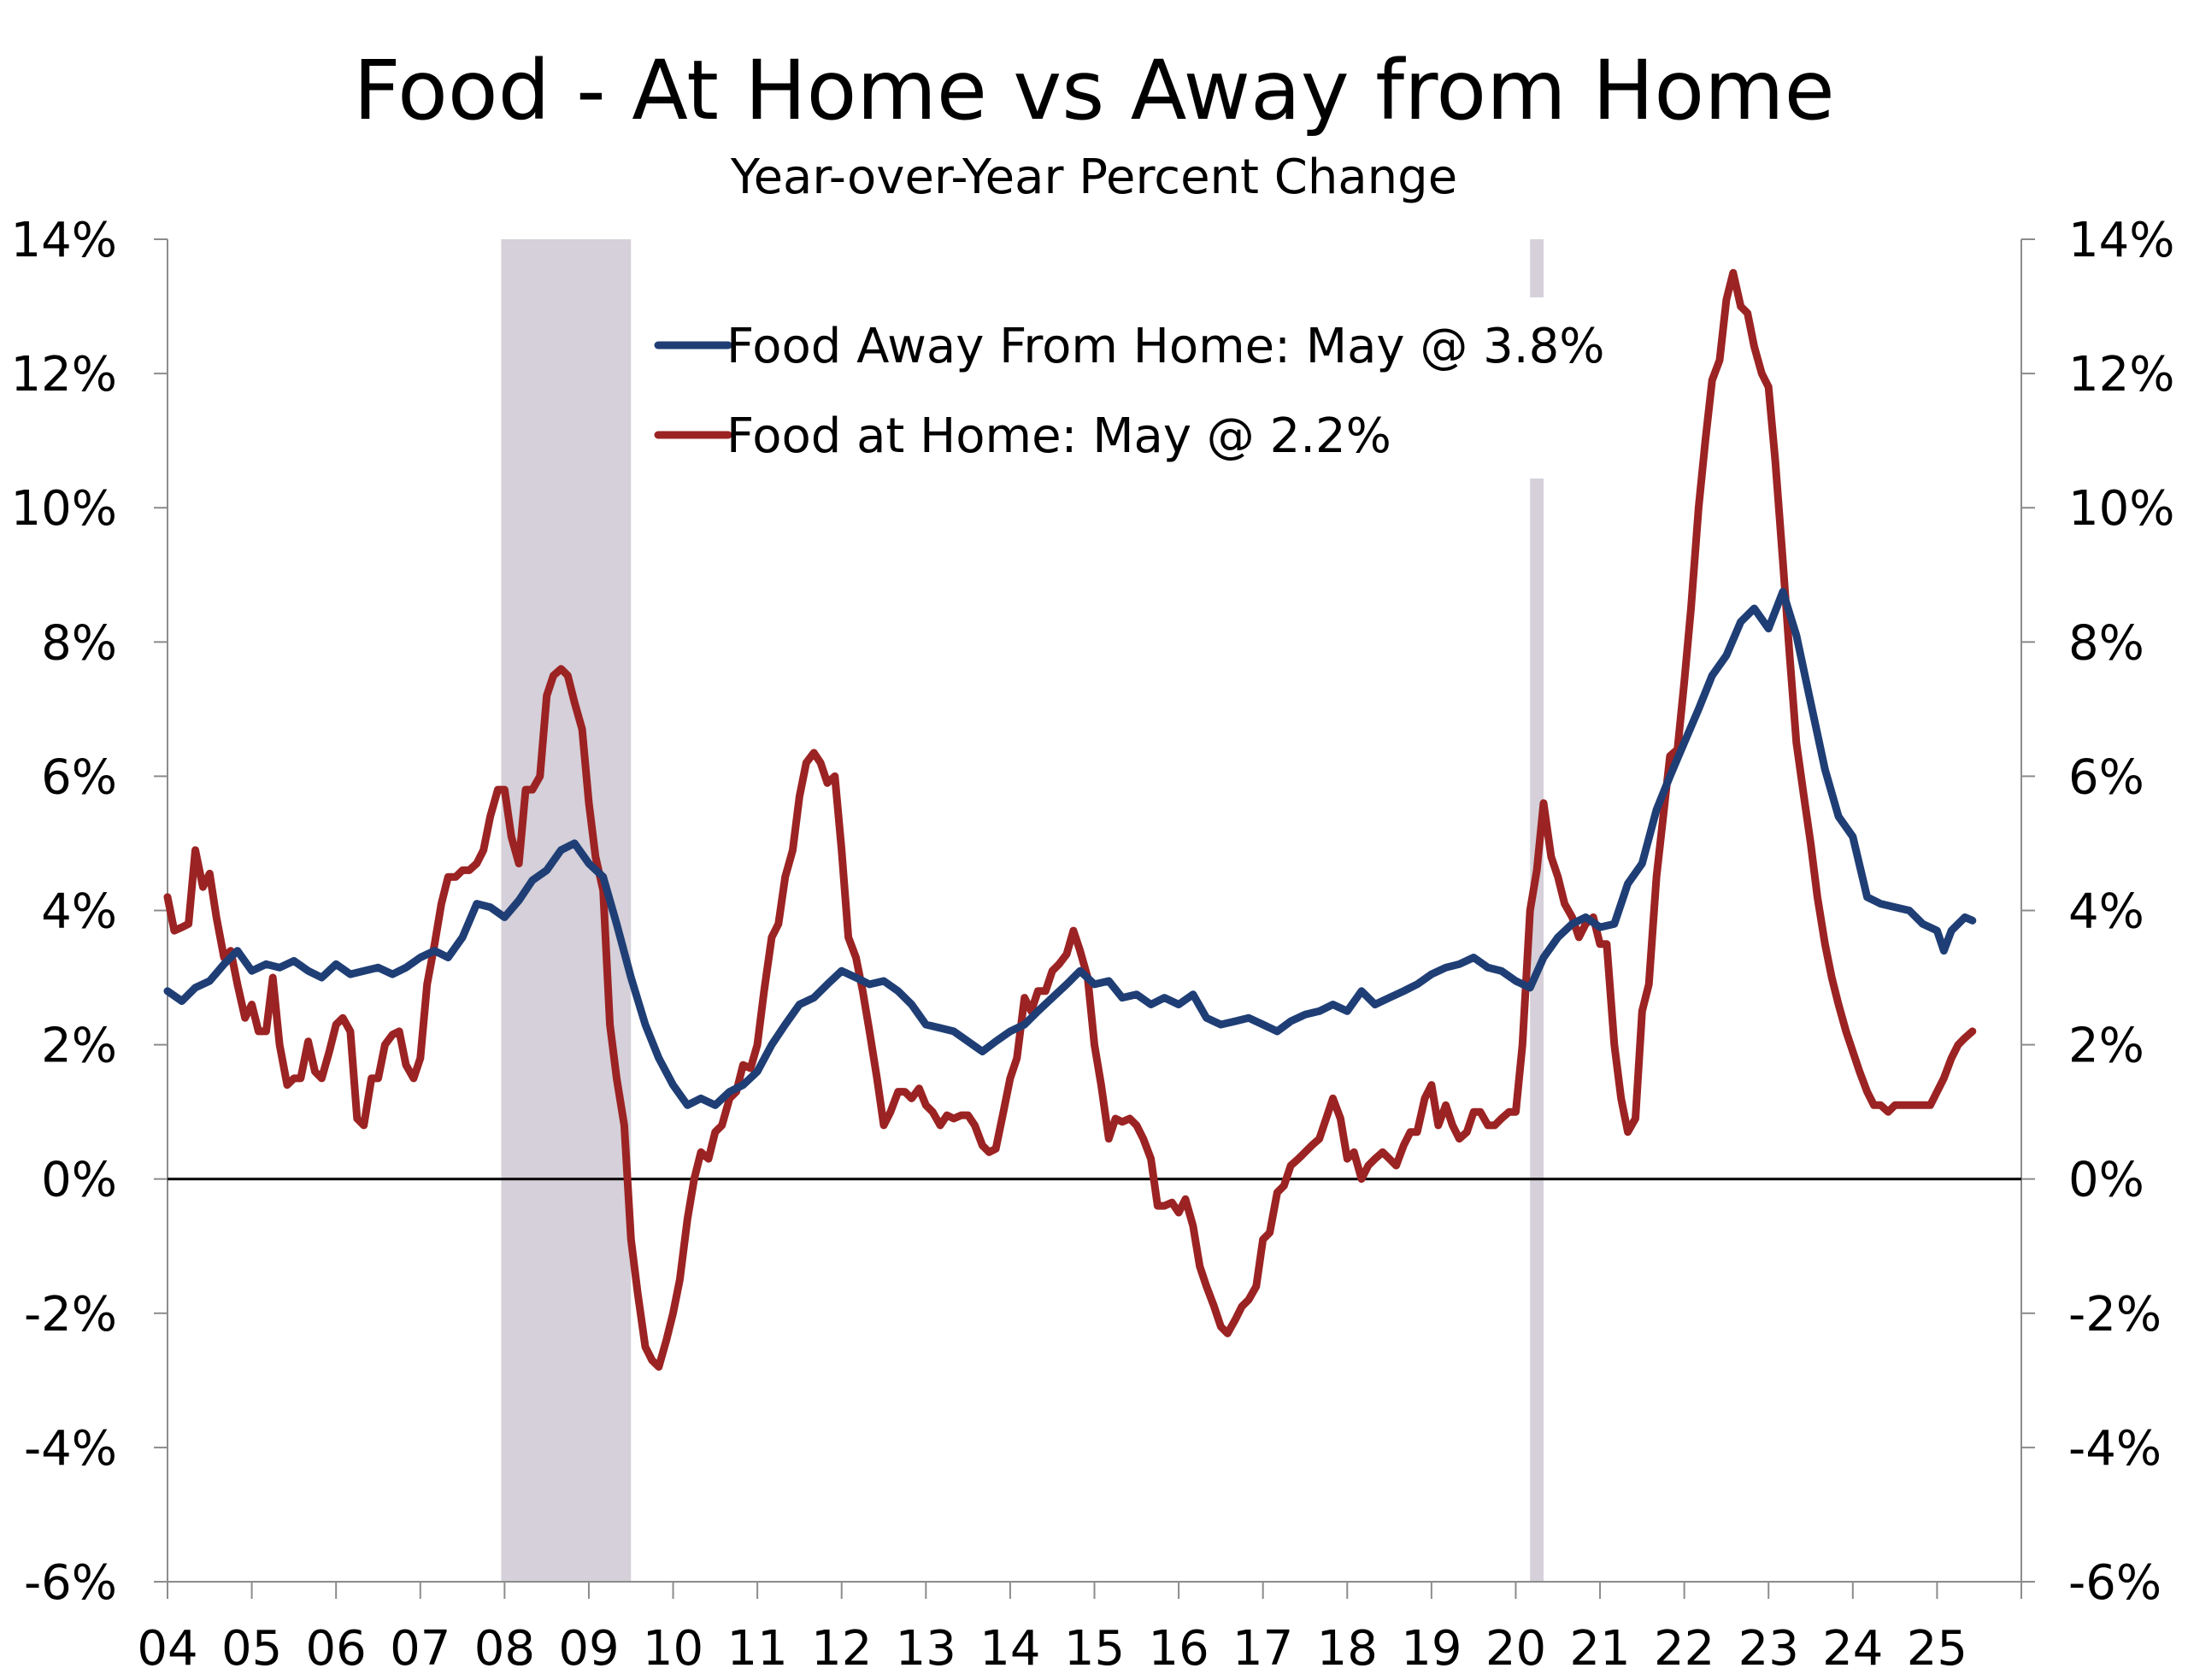 The width and height of the screenshot is (2188, 1680). Describe the element at coordinates (2106, 643) in the screenshot. I see `y-tick-label-right: 8%` at that location.